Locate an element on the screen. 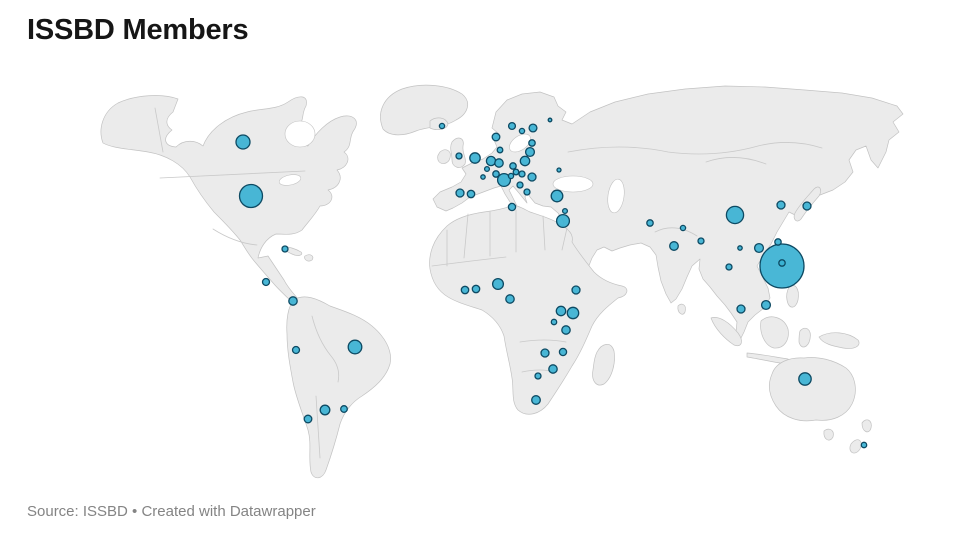  continent-north-america is located at coordinates (228, 200).